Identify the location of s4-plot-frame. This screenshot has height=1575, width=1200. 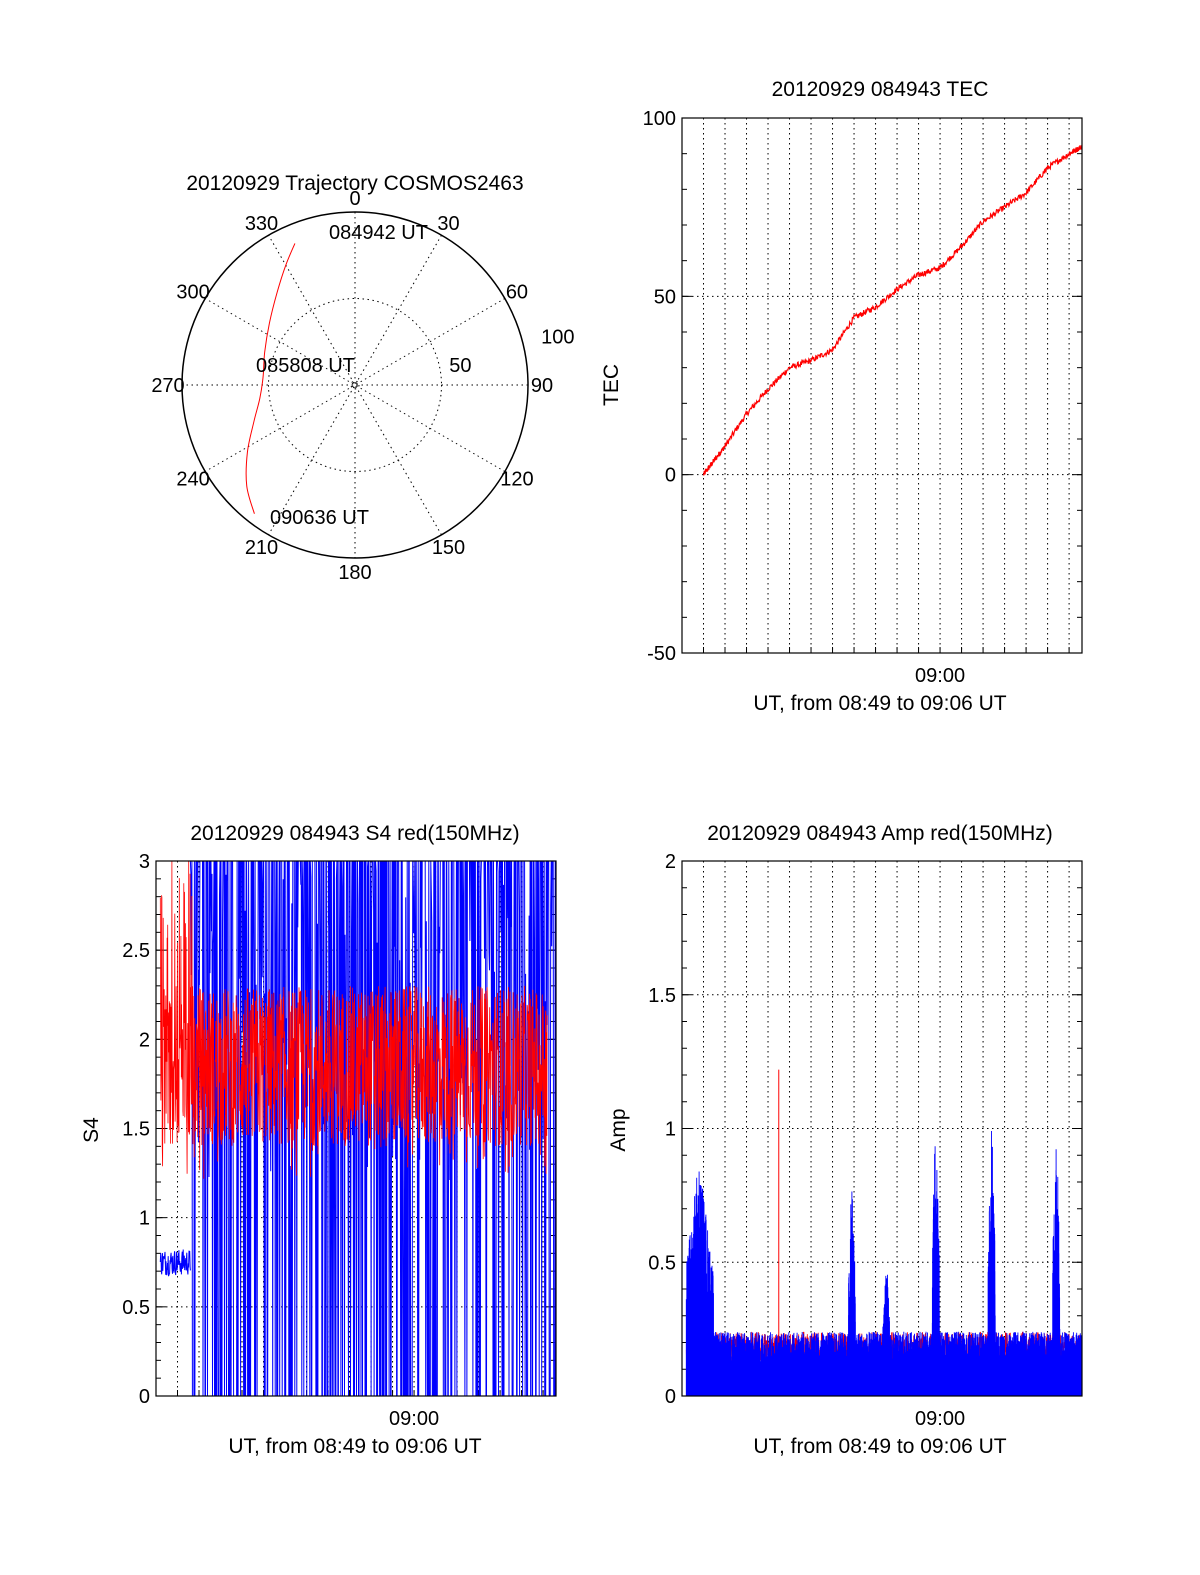
(356, 1128).